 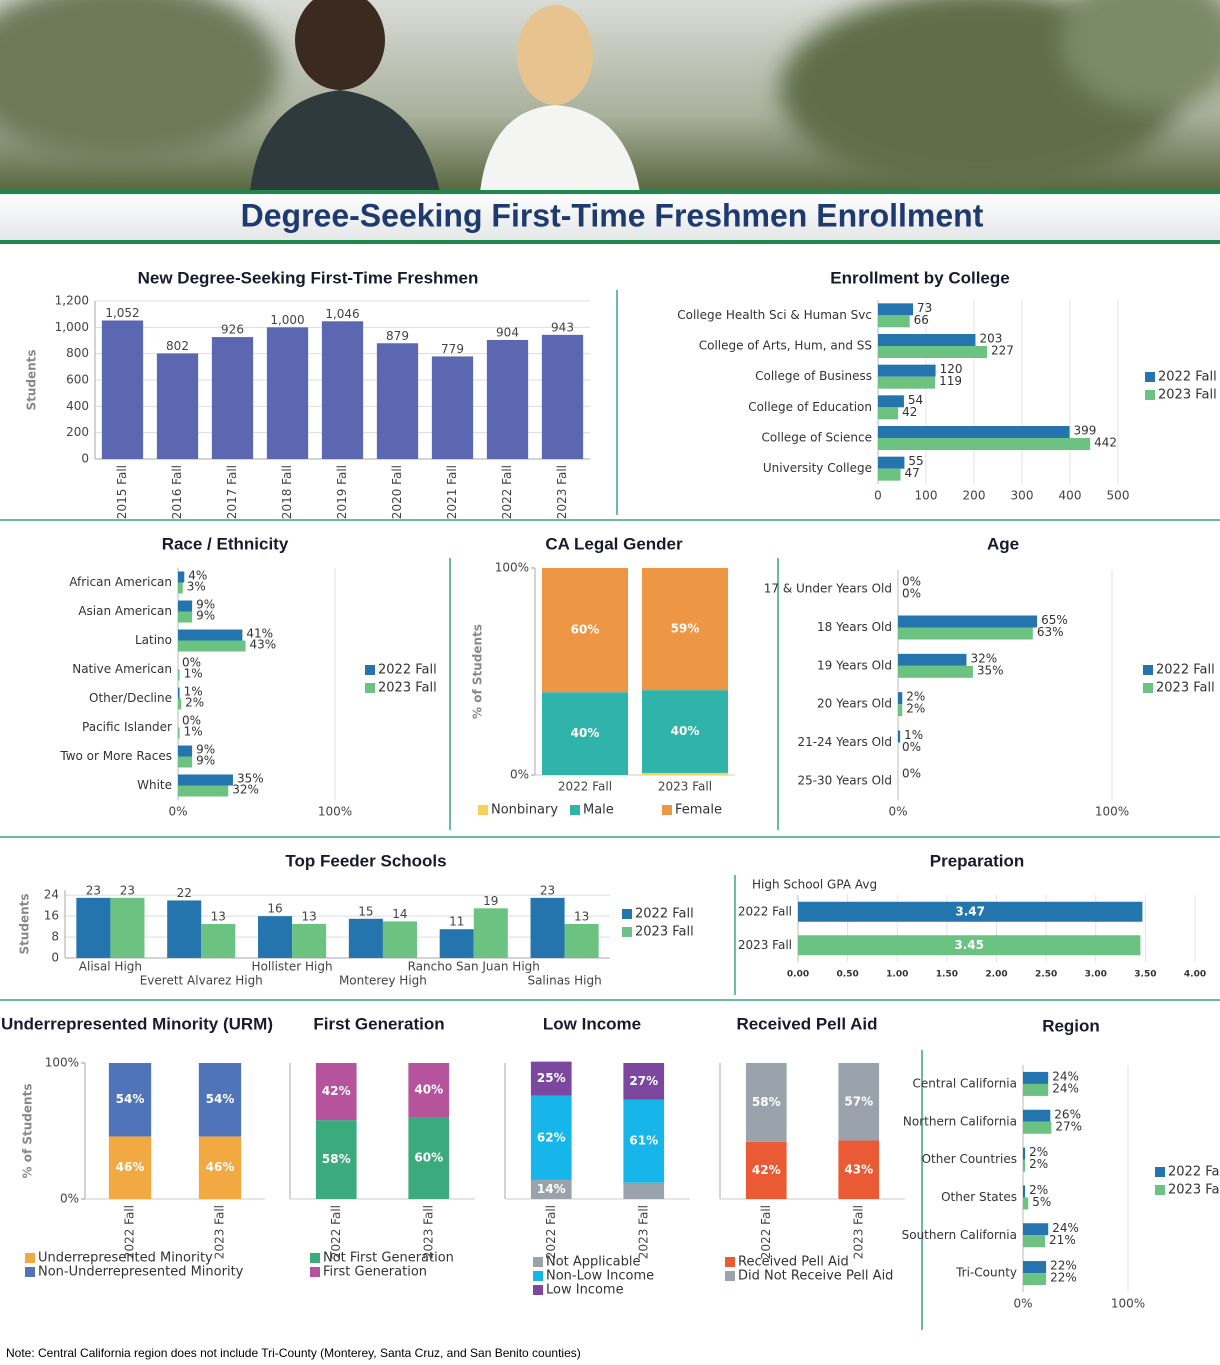 What do you see at coordinates (817, 438) in the screenshot?
I see `y-tick-label: College of Science` at bounding box center [817, 438].